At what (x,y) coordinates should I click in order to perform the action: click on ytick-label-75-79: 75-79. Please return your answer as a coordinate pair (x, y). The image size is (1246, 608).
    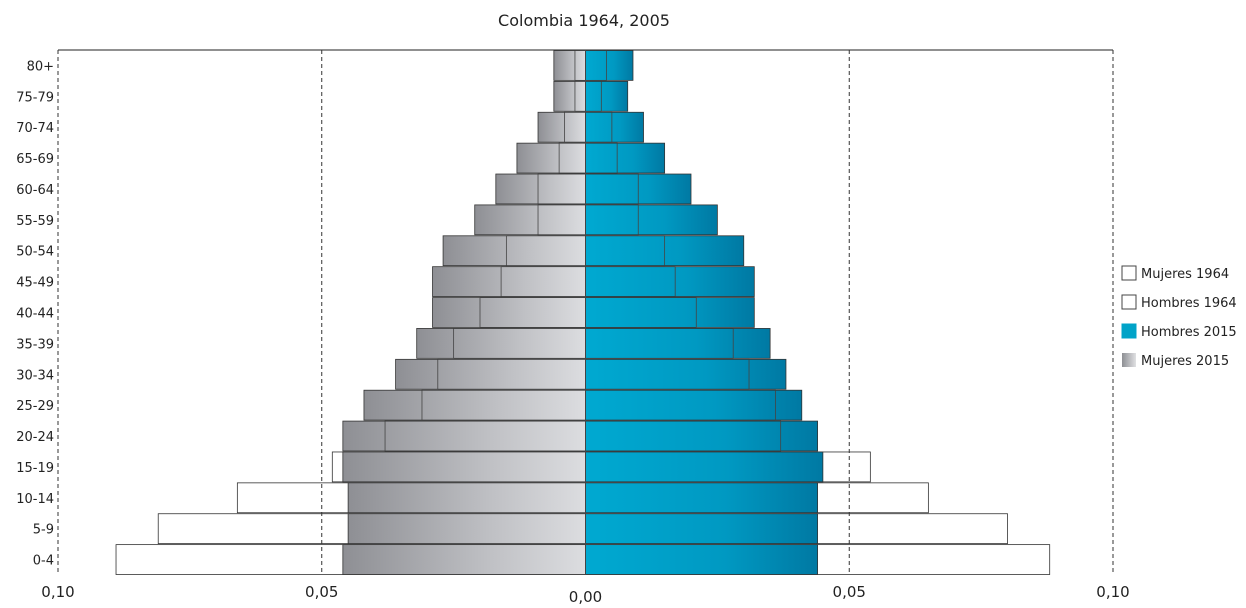
    Looking at the image, I should click on (35, 97).